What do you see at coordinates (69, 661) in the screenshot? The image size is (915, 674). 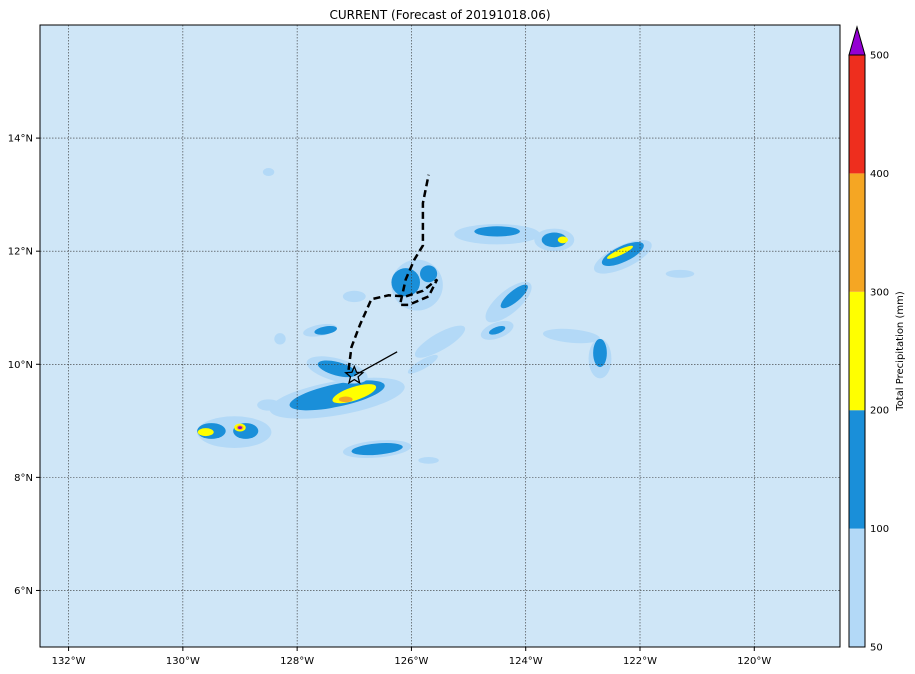 I see `x-tick-label: 132°W` at bounding box center [69, 661].